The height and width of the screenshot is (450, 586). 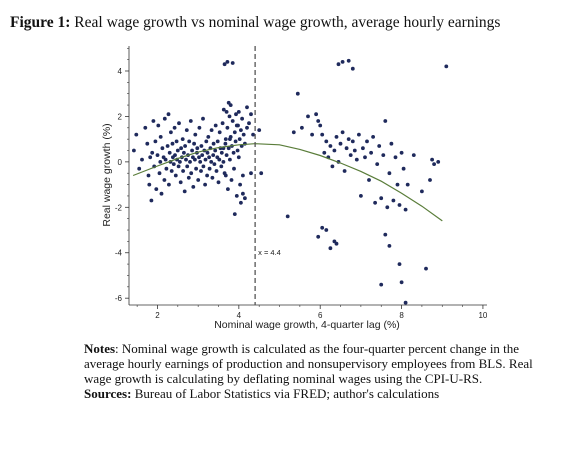 What do you see at coordinates (120, 116) in the screenshot?
I see `y-tick-label: 2` at bounding box center [120, 116].